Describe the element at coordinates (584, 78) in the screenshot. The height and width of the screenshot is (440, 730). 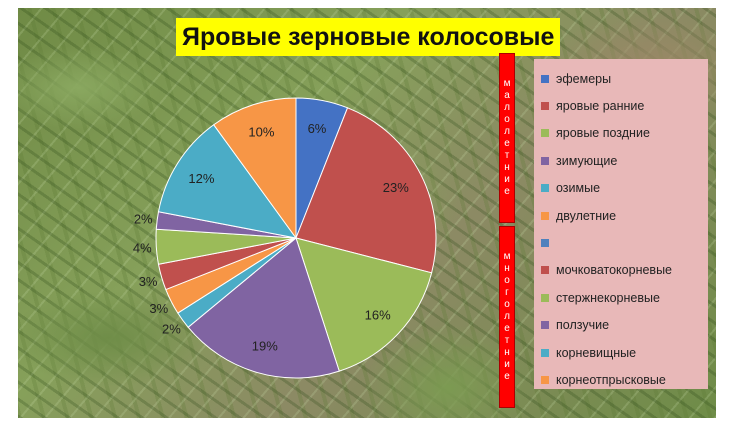
I see `legend-label: эфемеры` at that location.